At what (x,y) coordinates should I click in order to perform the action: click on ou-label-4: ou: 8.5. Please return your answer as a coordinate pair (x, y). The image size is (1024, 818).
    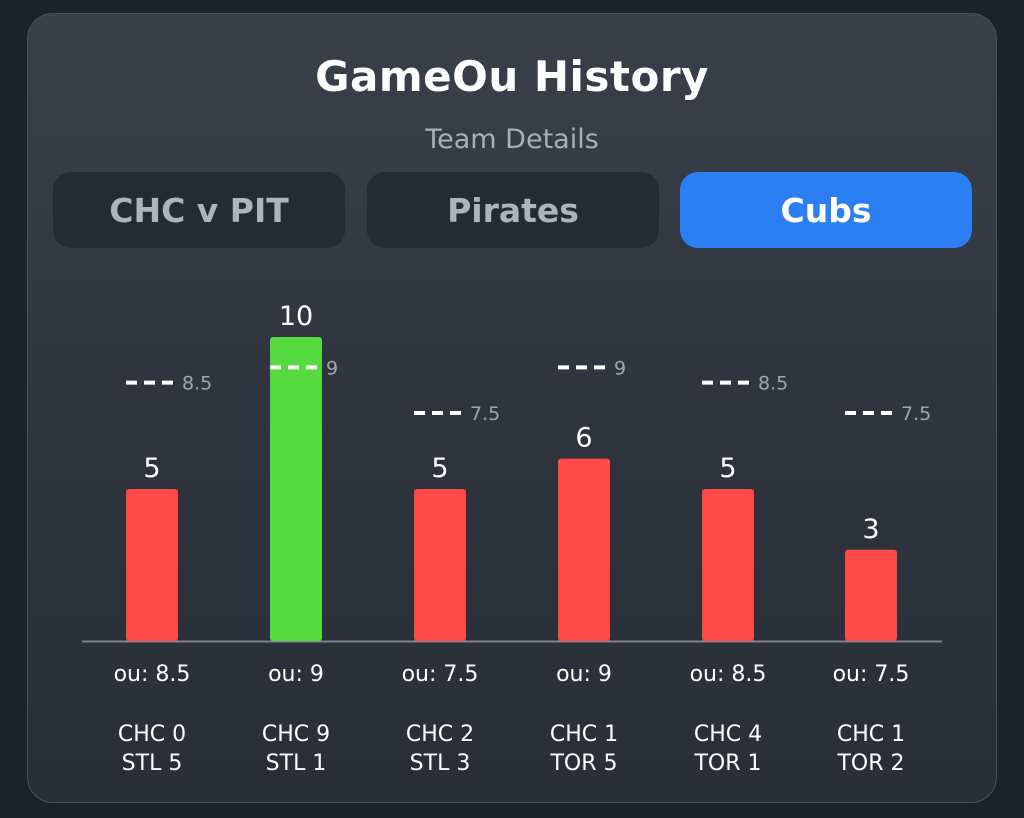
    Looking at the image, I should click on (728, 674).